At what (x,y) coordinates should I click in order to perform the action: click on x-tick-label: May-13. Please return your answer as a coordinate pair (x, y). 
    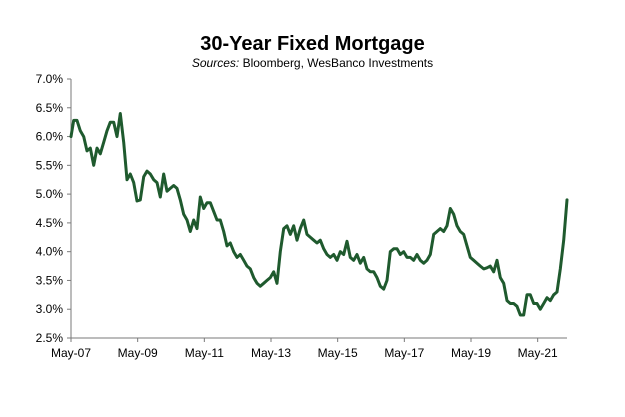
    Looking at the image, I should click on (271, 353).